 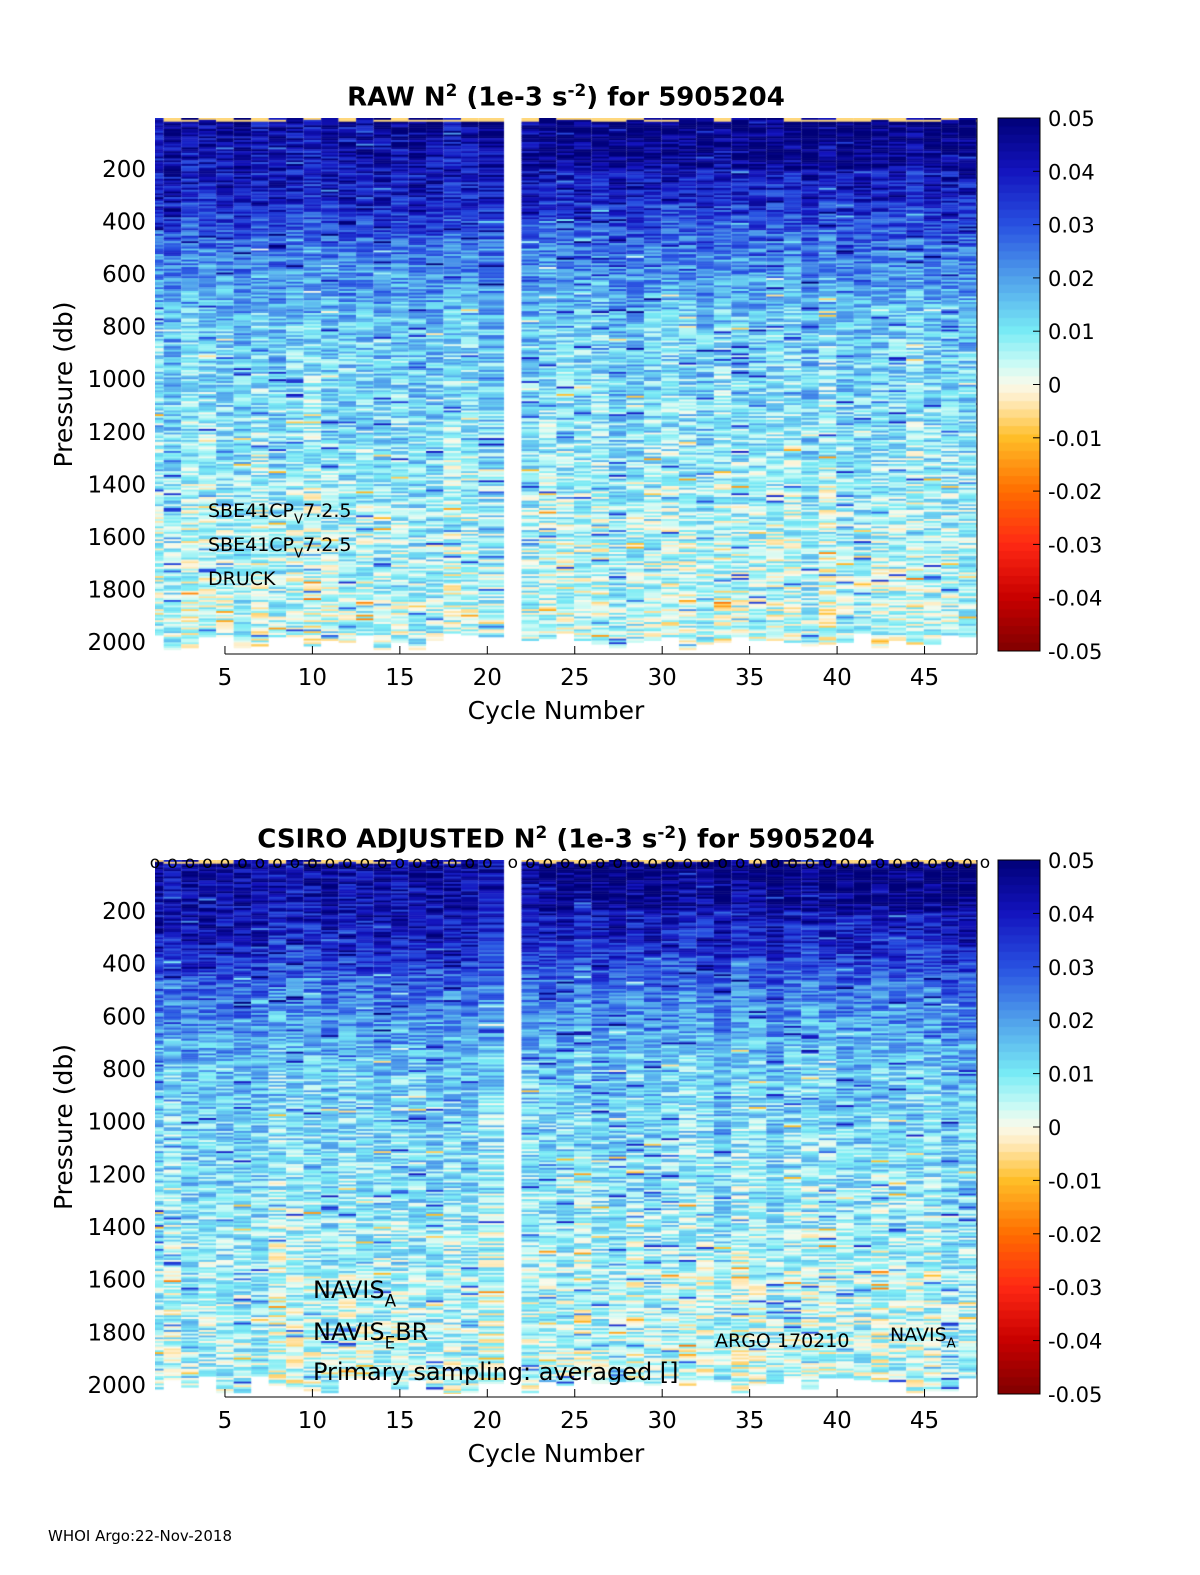 What do you see at coordinates (496, 1372) in the screenshot?
I see `annotation: Primary sampling: averaged []` at bounding box center [496, 1372].